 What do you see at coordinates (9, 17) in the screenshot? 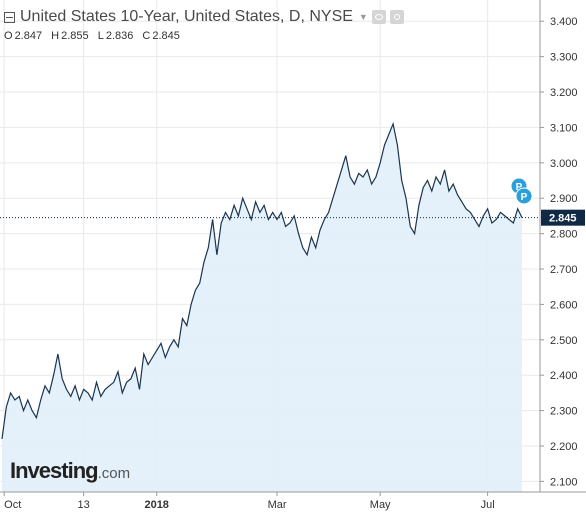
I see `collapse-icon` at bounding box center [9, 17].